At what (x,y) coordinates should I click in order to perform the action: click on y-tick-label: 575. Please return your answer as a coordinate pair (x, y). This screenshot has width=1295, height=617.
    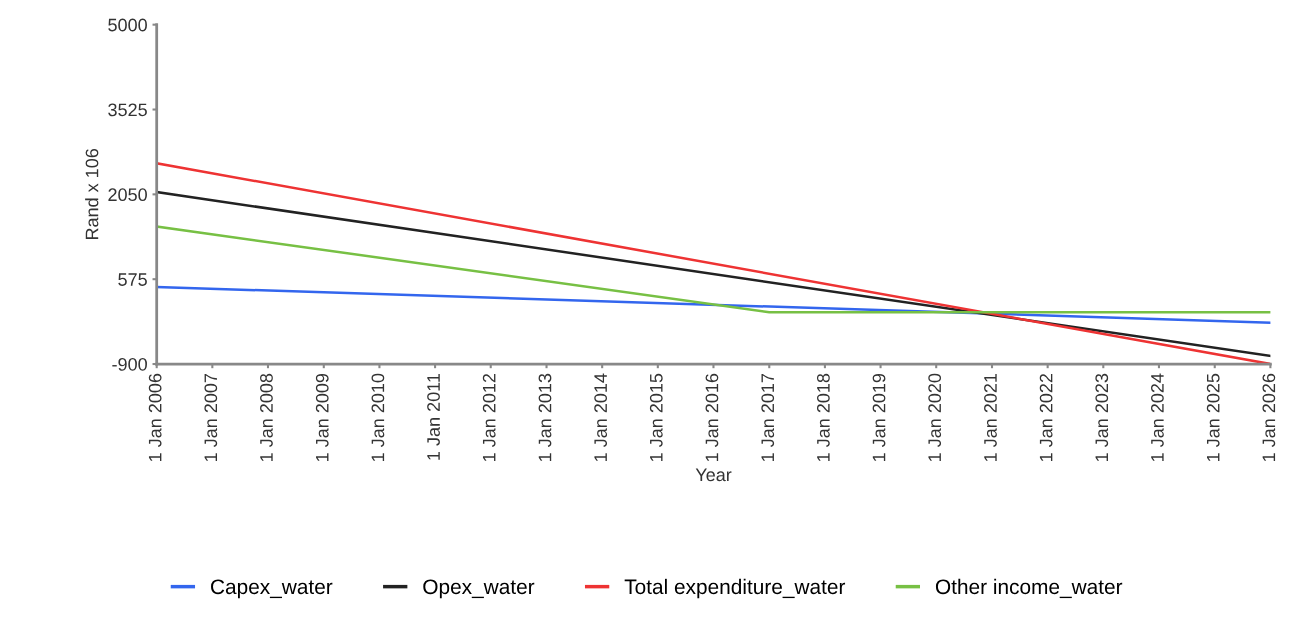
    Looking at the image, I should click on (132, 279).